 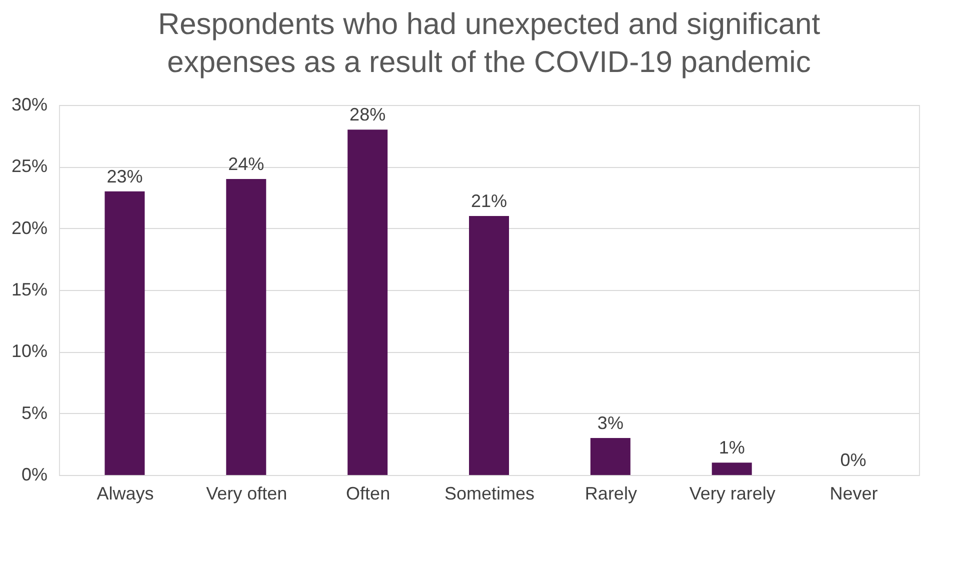 I want to click on y-tick-label: 10%, so click(x=29, y=351).